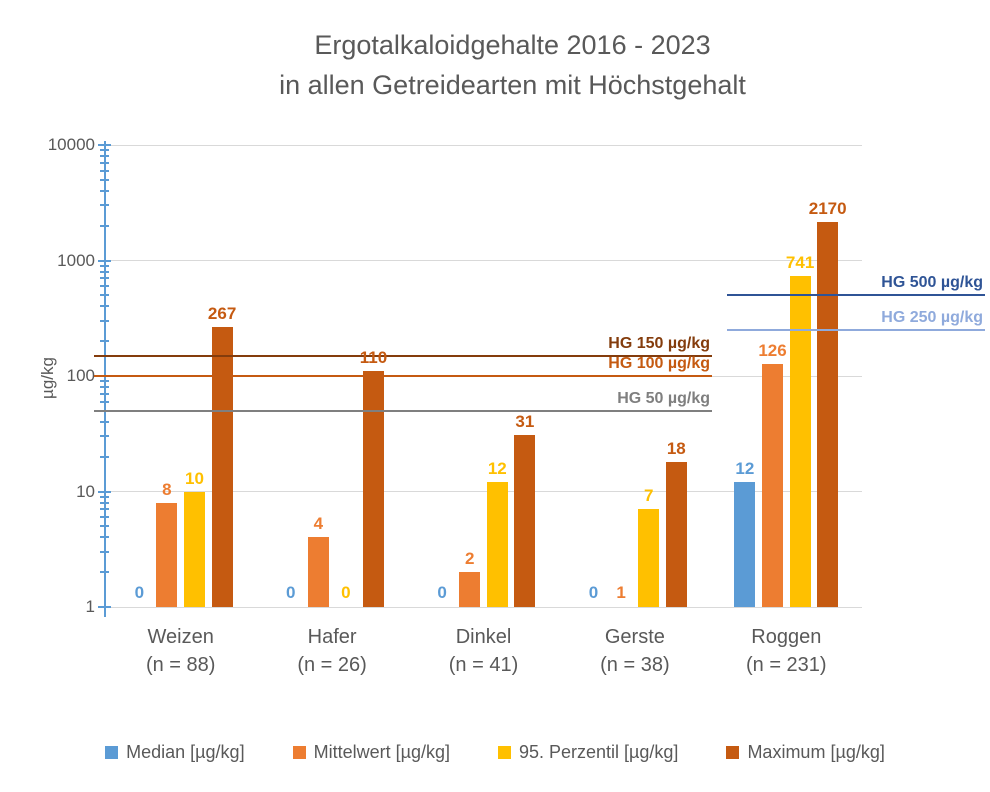 The height and width of the screenshot is (792, 990). What do you see at coordinates (676, 534) in the screenshot?
I see `bar-gerste-maximum` at bounding box center [676, 534].